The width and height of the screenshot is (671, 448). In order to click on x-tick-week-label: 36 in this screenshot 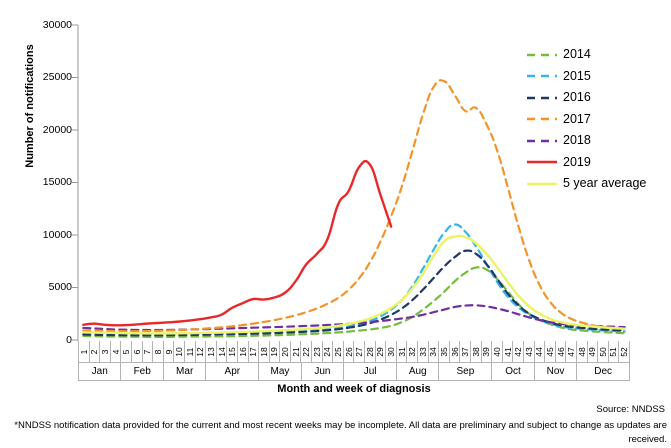, I will do `click(454, 351)`.